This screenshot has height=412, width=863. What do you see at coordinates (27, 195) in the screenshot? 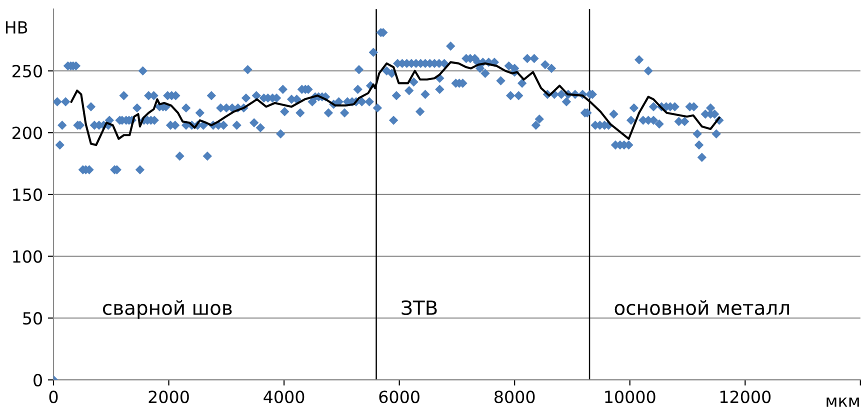
I see `y-tick-label: 150` at bounding box center [27, 195].